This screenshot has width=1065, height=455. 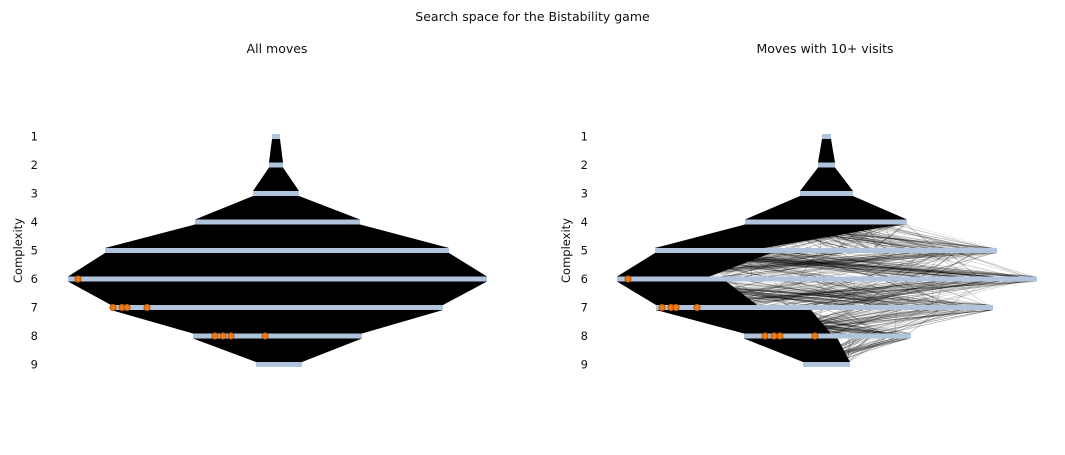 What do you see at coordinates (824, 48) in the screenshot?
I see `subplot-title: Moves with 10+ visits` at bounding box center [824, 48].